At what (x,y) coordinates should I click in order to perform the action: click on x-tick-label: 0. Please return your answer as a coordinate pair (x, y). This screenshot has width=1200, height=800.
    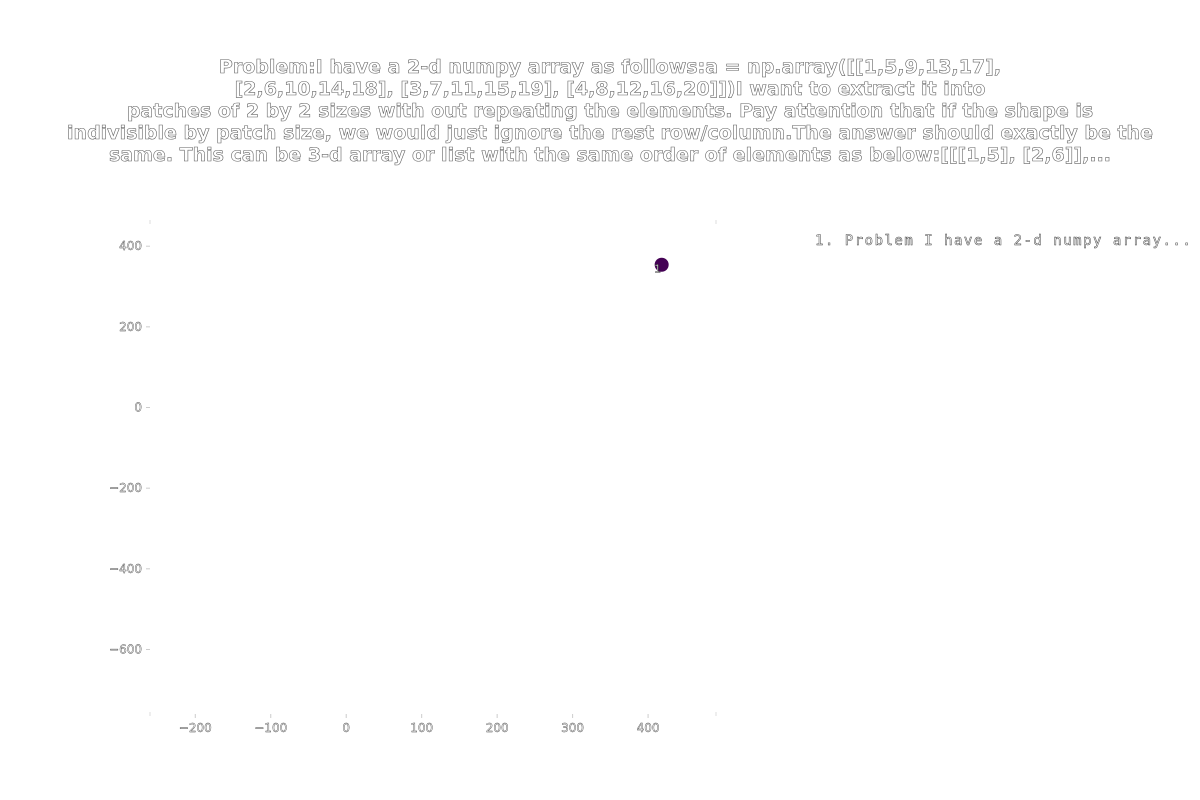
    Looking at the image, I should click on (346, 728).